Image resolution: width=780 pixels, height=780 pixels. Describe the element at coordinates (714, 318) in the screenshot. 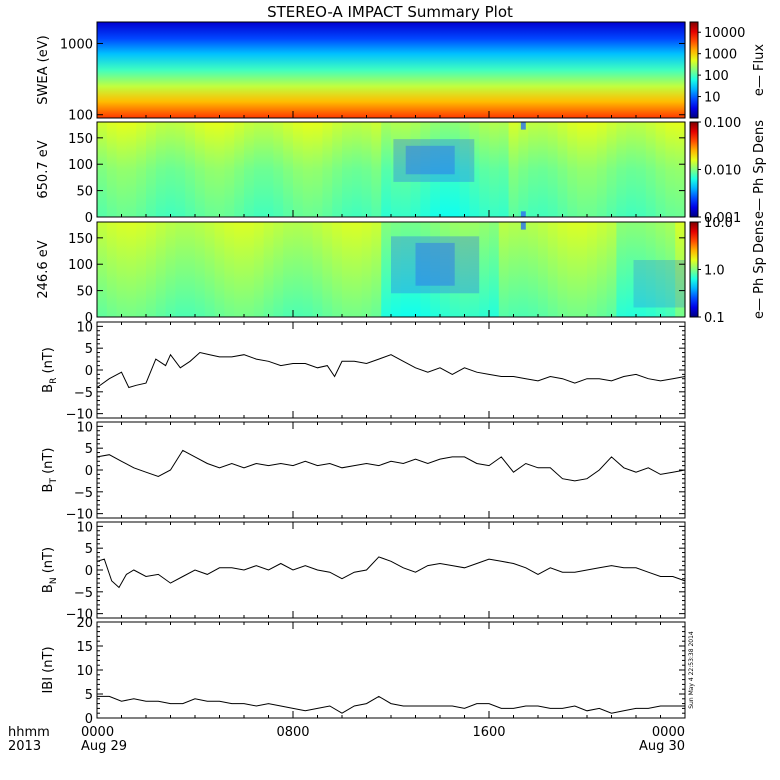

I see `colorbar-tick-label: 0.1` at that location.